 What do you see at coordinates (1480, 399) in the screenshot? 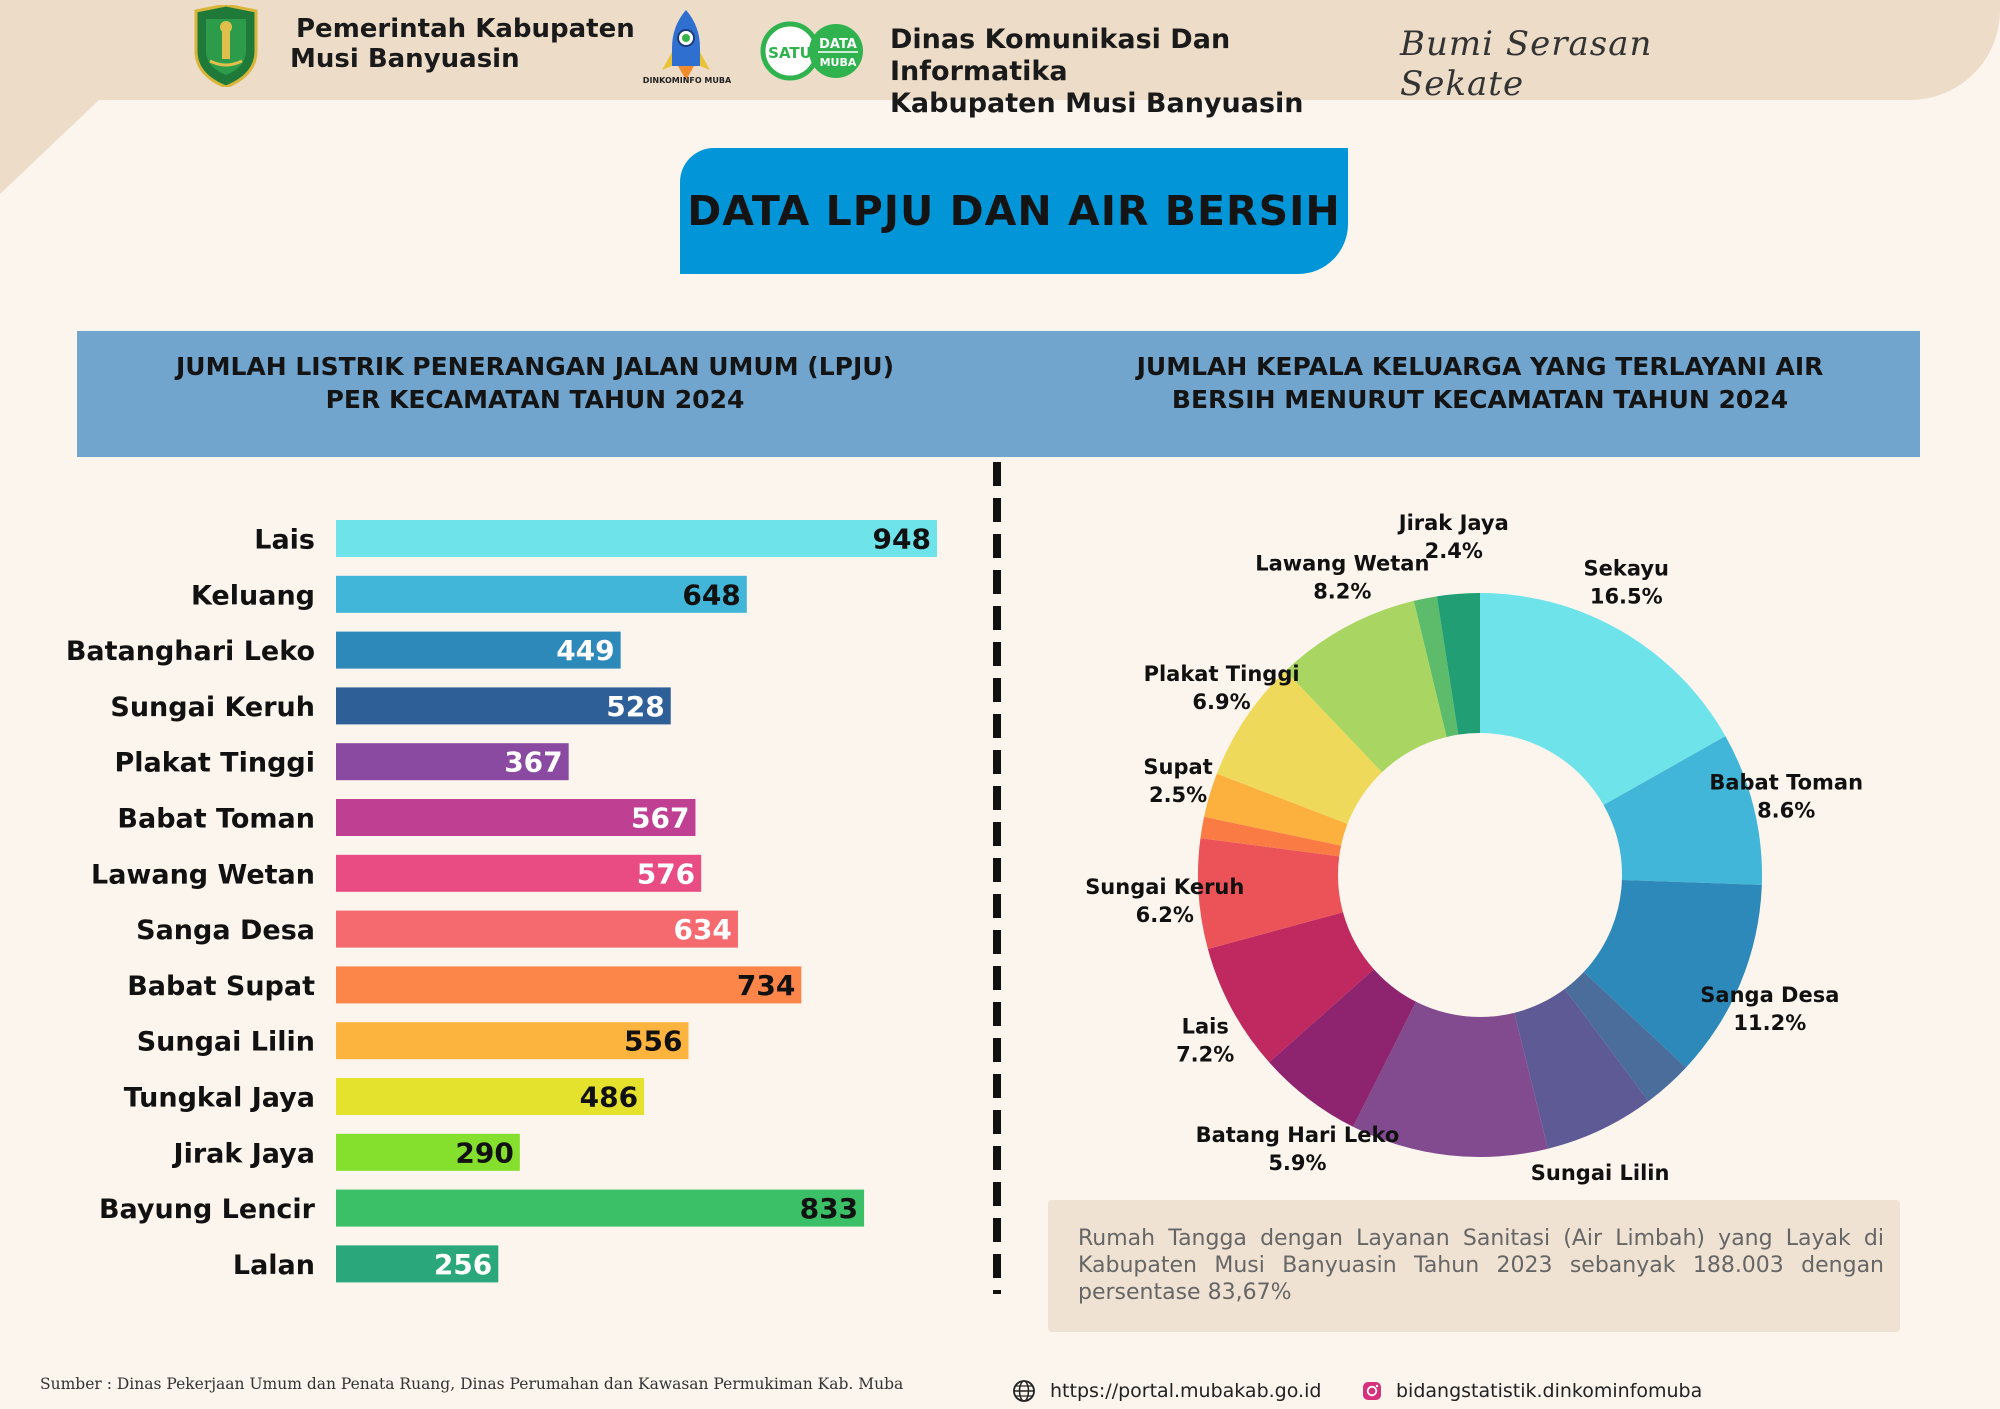
I see `donut-chart-title-line2: BERSIH MENURUT KECAMATAN TAHUN 2024` at bounding box center [1480, 399].